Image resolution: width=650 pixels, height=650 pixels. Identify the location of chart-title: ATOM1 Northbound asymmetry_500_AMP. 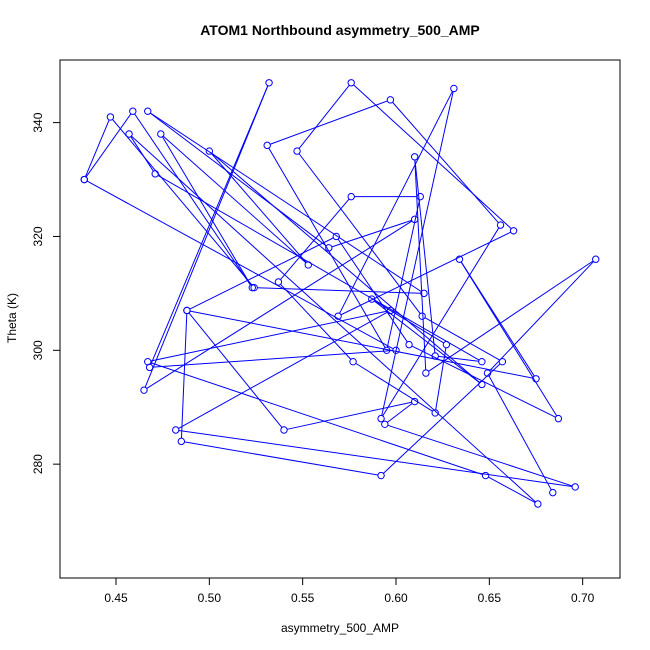
(340, 30).